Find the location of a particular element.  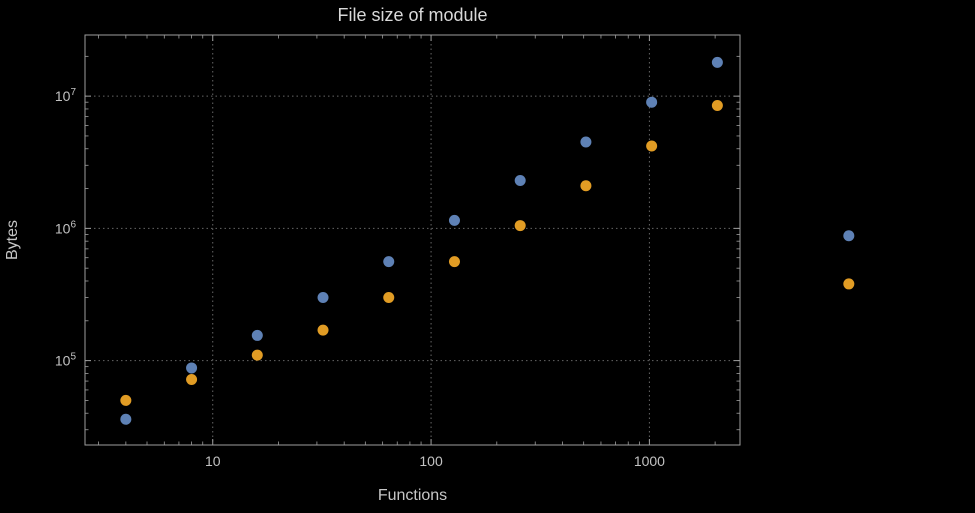

y-tick-label: 10⁷ is located at coordinates (66, 95).